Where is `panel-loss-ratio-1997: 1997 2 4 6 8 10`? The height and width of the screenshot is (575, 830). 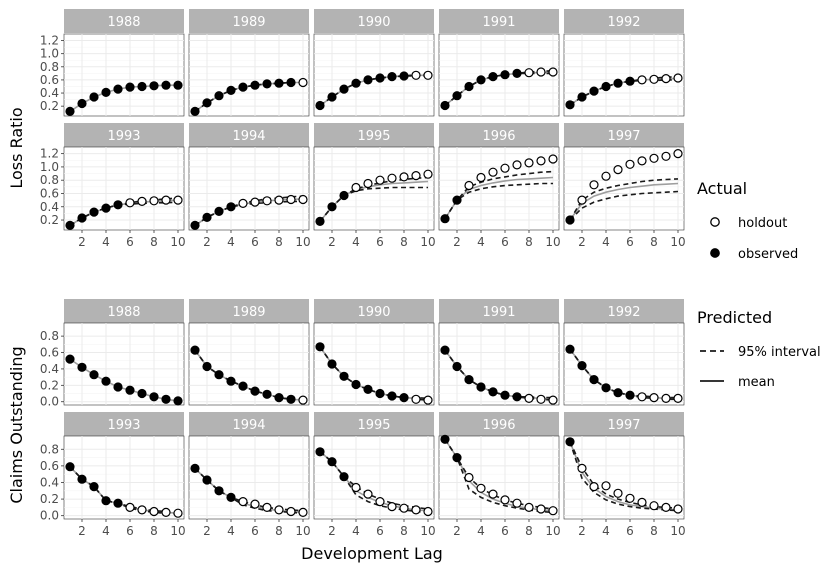 panel-loss-ratio-1997: 1997 2 4 6 8 10 is located at coordinates (624, 186).